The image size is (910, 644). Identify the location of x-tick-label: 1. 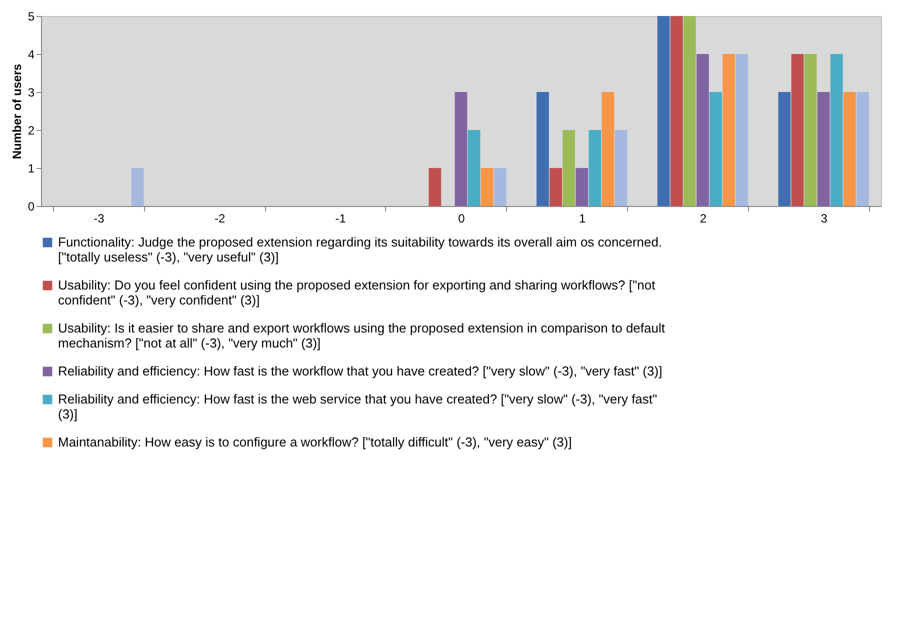
(582, 219).